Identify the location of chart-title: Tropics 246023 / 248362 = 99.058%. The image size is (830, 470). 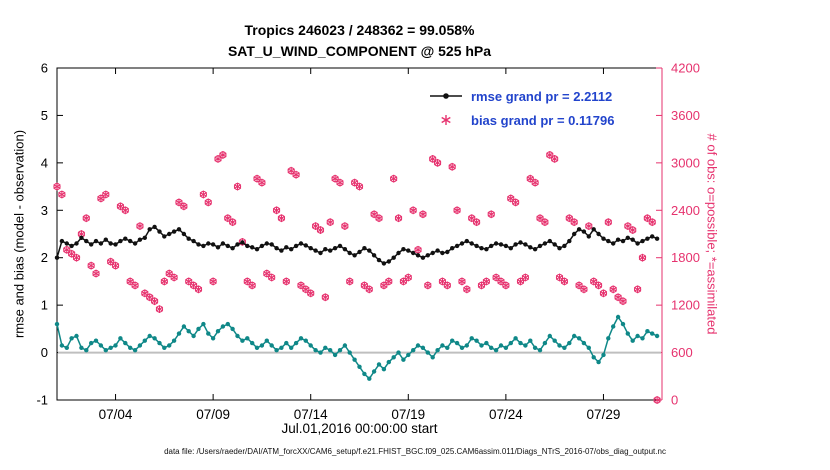
(359, 30).